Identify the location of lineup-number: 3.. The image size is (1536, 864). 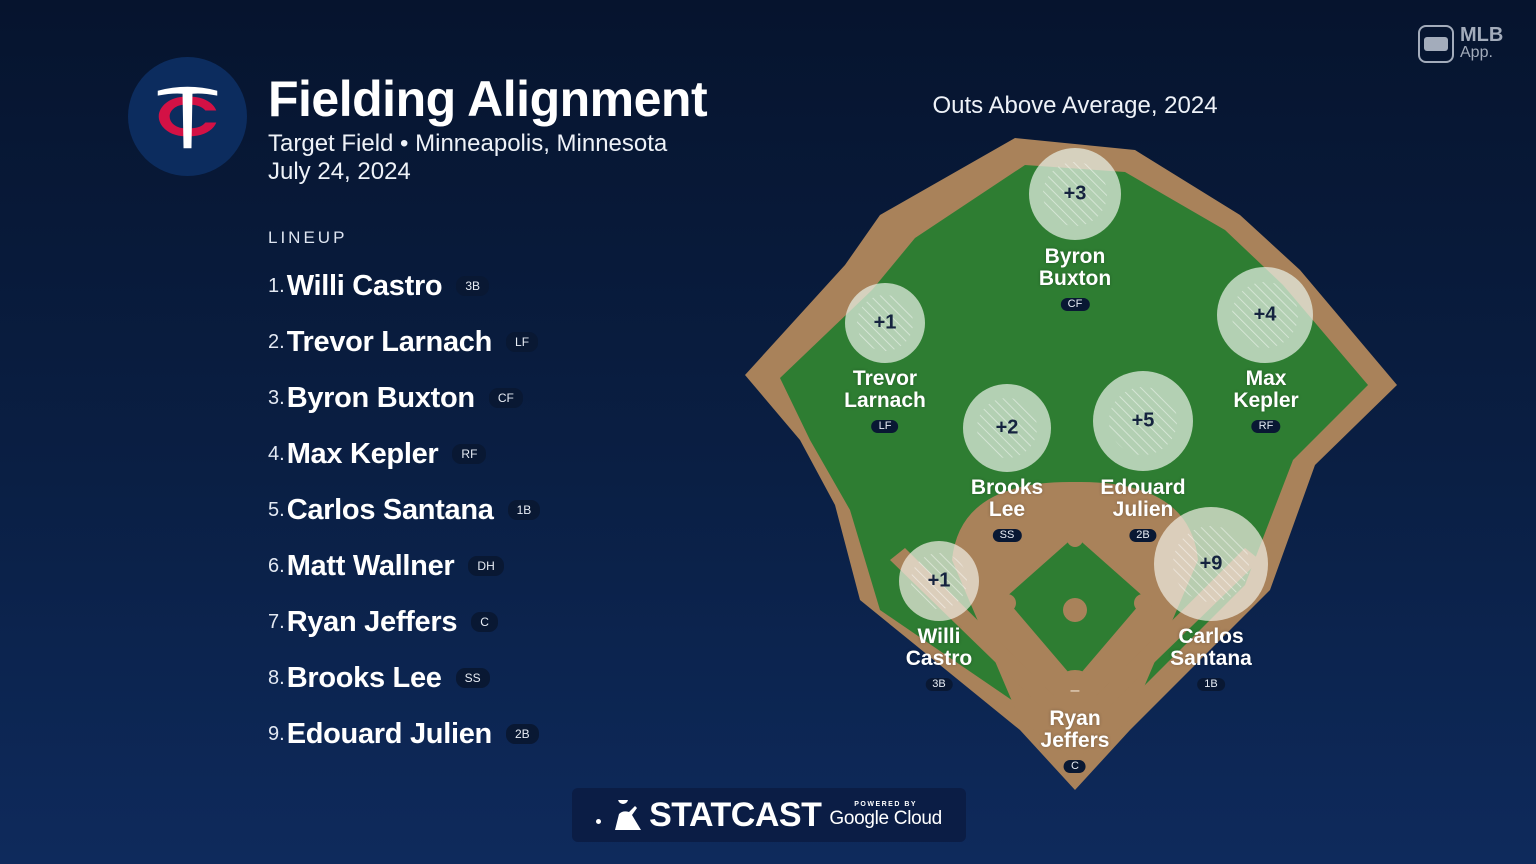
(276, 397).